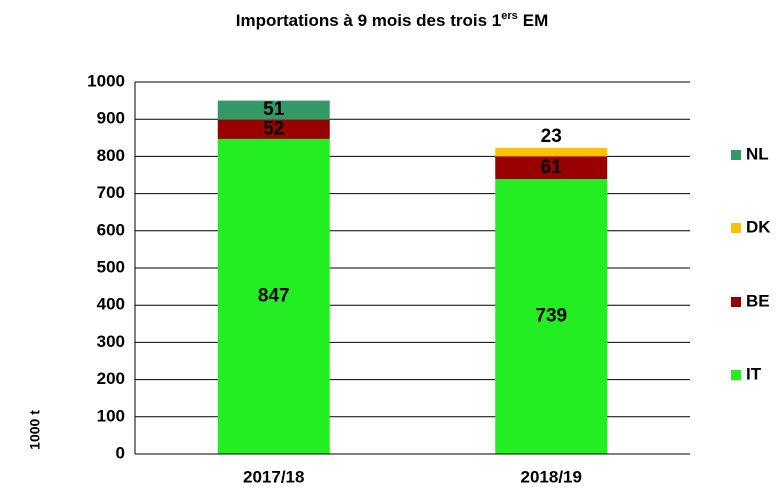 This screenshot has height=497, width=783. Describe the element at coordinates (106, 80) in the screenshot. I see `y-tick-label: 1000` at that location.